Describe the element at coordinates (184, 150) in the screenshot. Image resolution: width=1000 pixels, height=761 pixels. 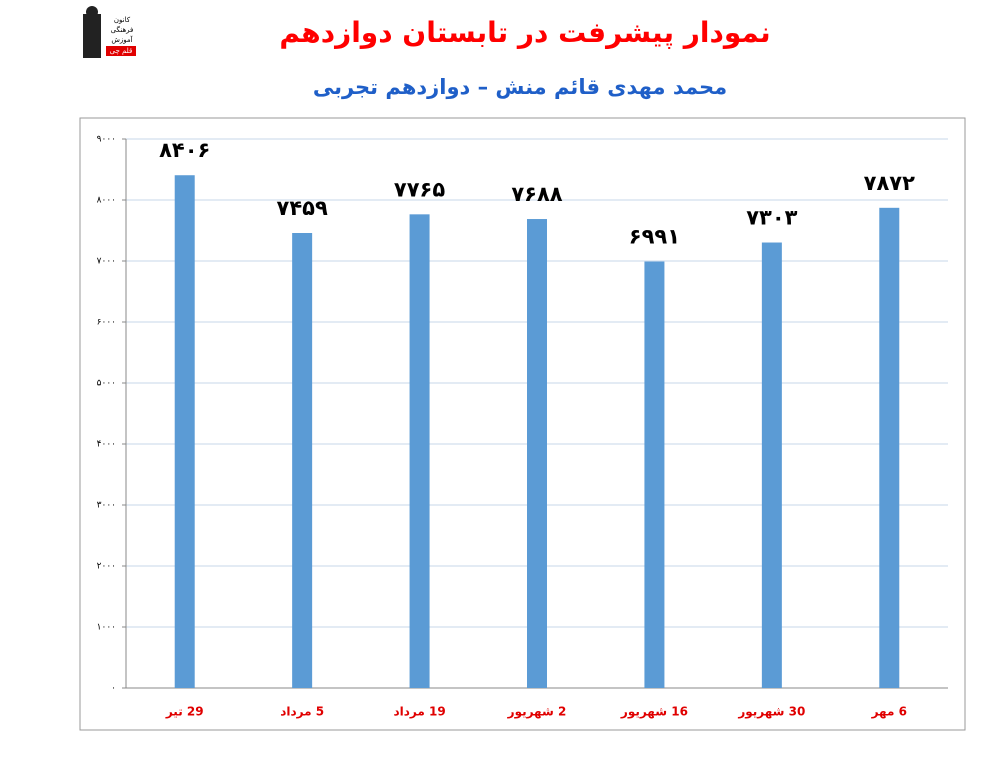
I see `value-label: ۸۴۰۶` at that location.